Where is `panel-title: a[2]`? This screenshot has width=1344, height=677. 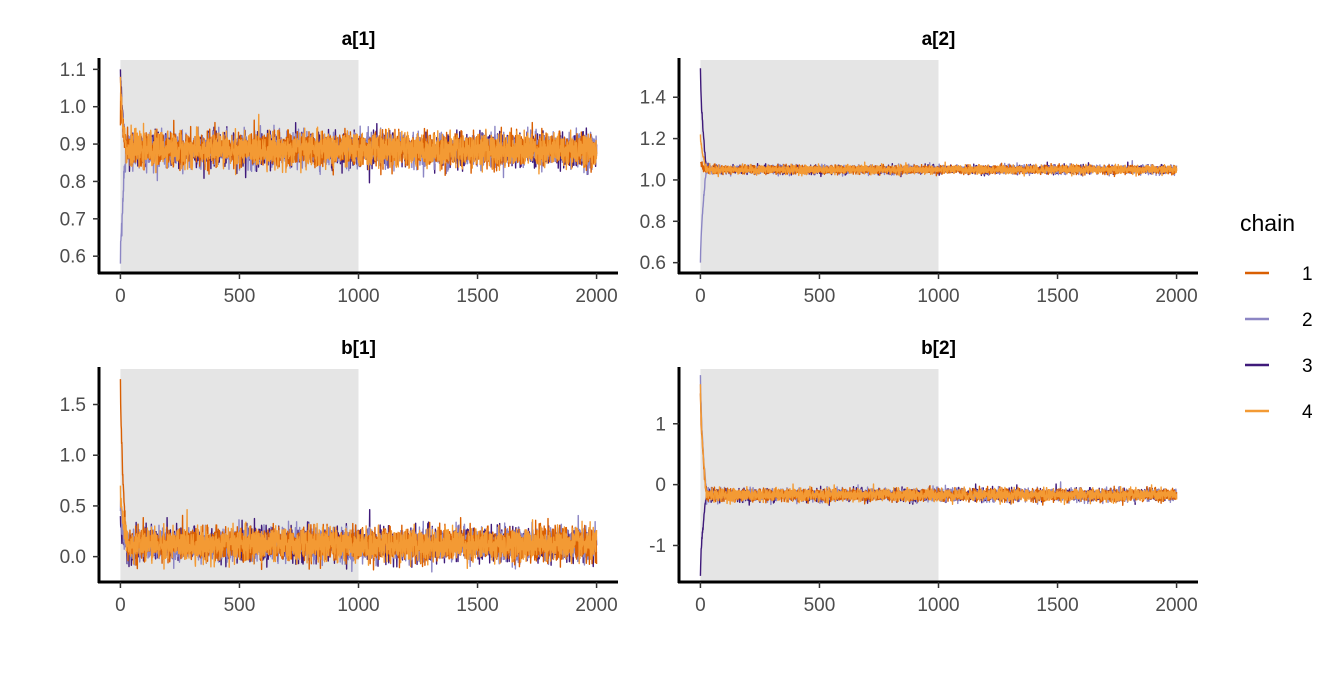
panel-title: a[2] is located at coordinates (939, 39).